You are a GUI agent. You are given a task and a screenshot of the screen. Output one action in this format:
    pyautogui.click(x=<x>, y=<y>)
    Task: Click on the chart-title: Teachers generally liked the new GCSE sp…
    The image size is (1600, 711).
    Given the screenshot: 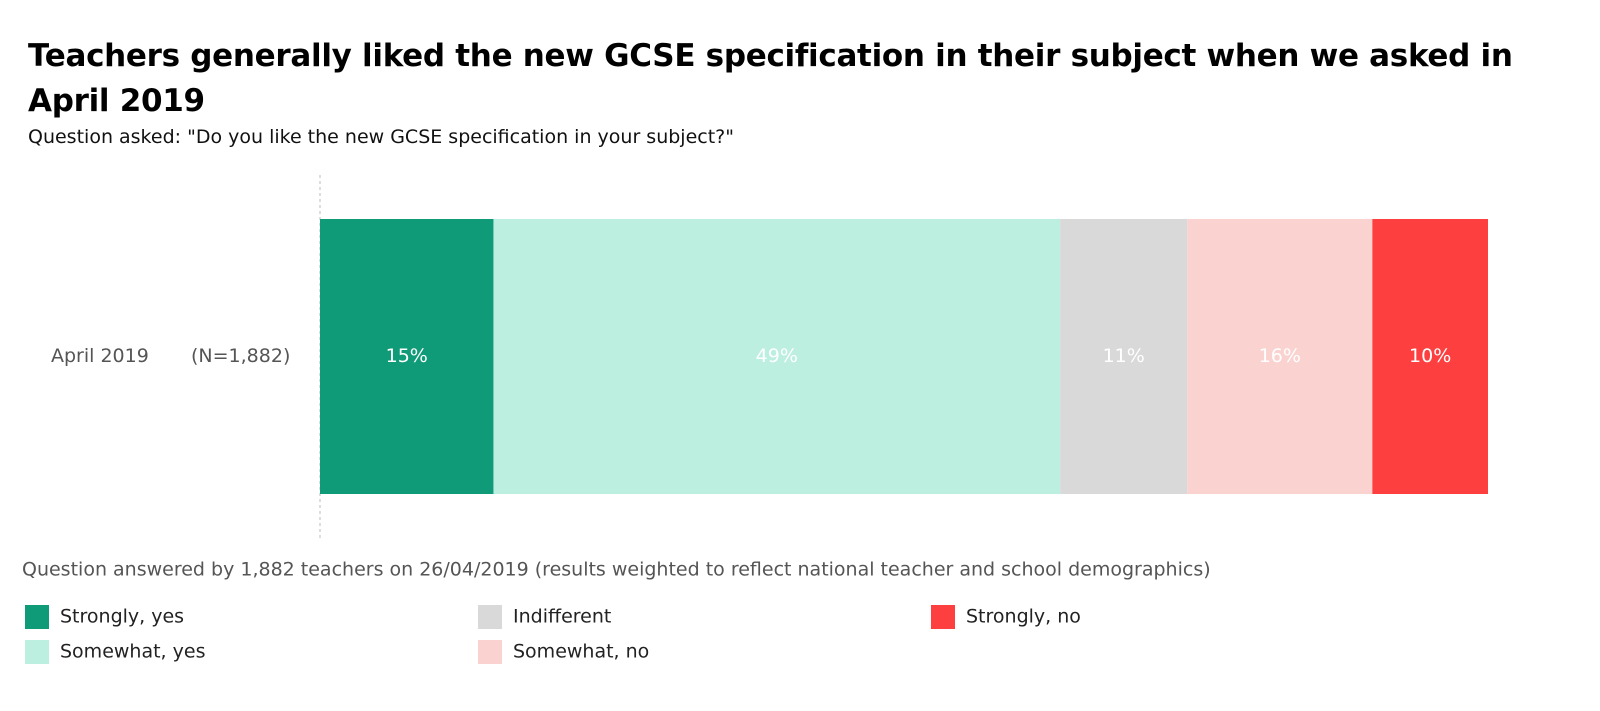 What is the action you would take?
    pyautogui.click(x=770, y=78)
    